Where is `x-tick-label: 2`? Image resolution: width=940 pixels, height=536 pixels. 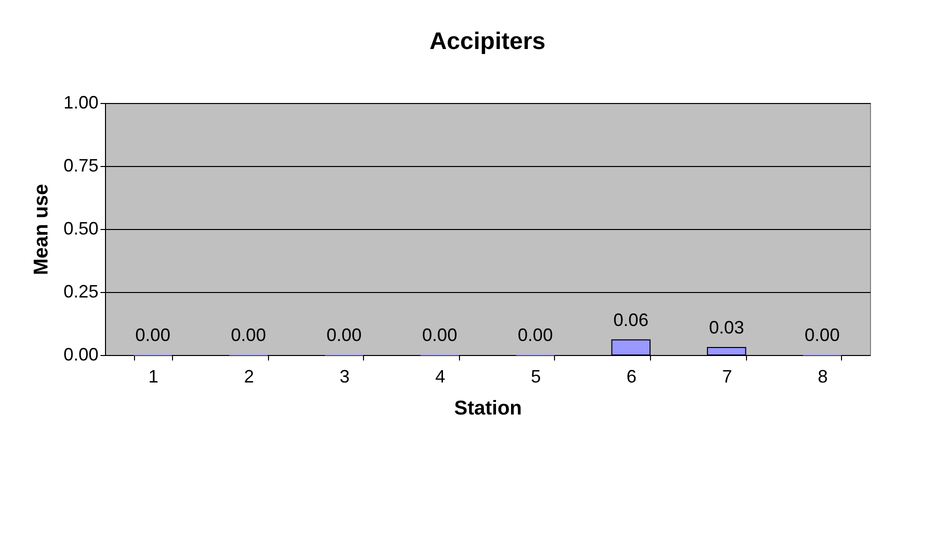
x-tick-label: 2 is located at coordinates (249, 376).